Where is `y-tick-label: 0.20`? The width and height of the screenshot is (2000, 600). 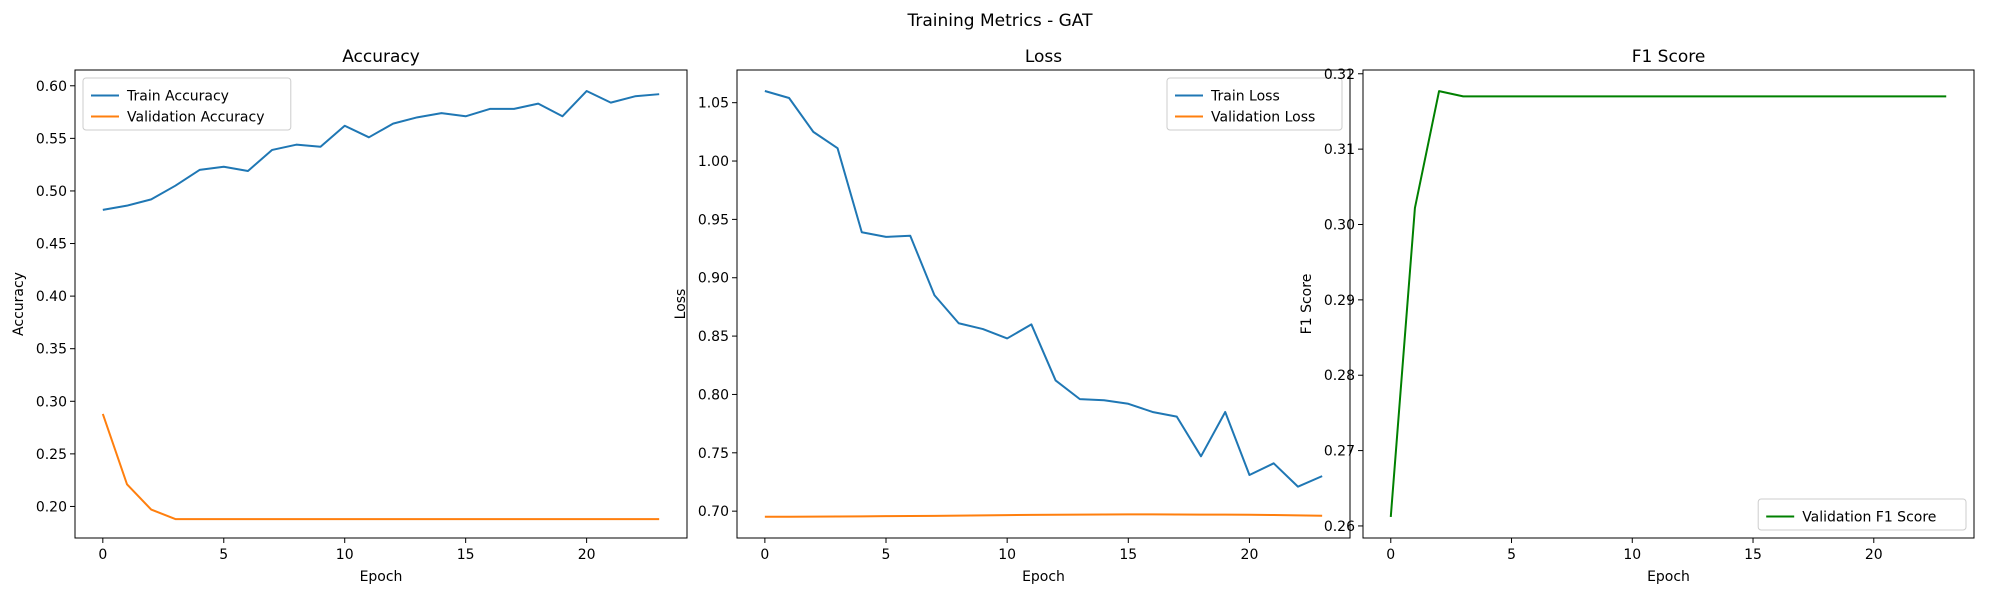 y-tick-label: 0.20 is located at coordinates (51, 507).